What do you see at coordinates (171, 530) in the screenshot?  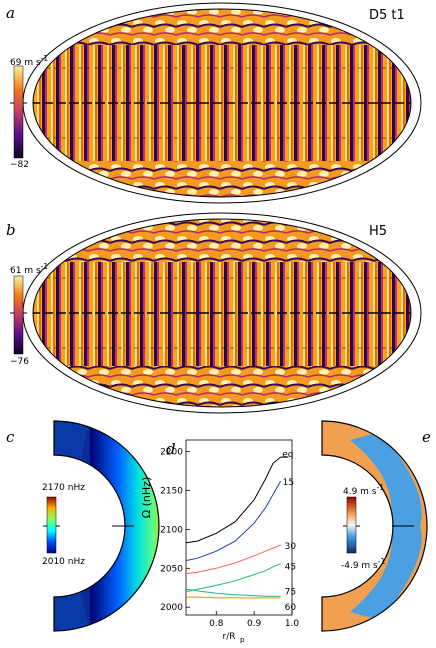 I see `y-tick-label: 2100` at bounding box center [171, 530].